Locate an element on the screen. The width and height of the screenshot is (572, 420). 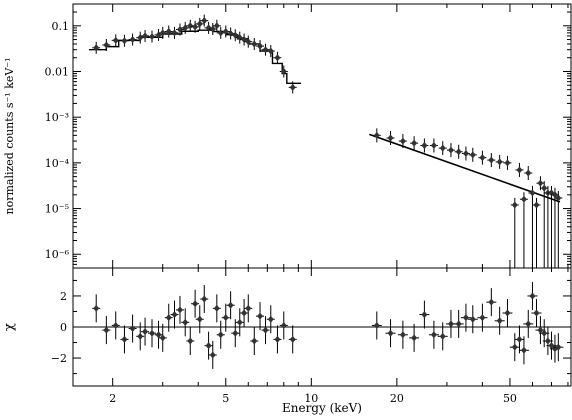
x-tick-label: 2 is located at coordinates (112, 398).